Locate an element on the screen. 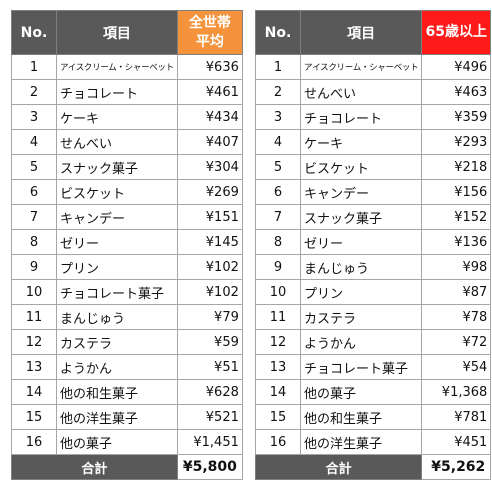  table-row: 10 チョコレート菓子 ¥102 is located at coordinates (127, 292).